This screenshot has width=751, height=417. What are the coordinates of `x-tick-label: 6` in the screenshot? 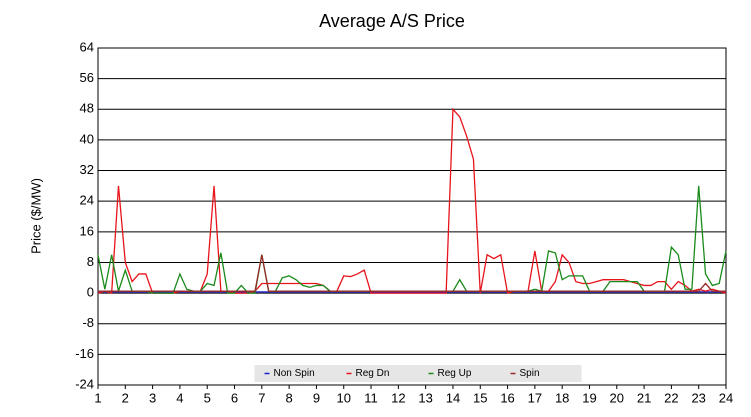 It's located at (234, 397).